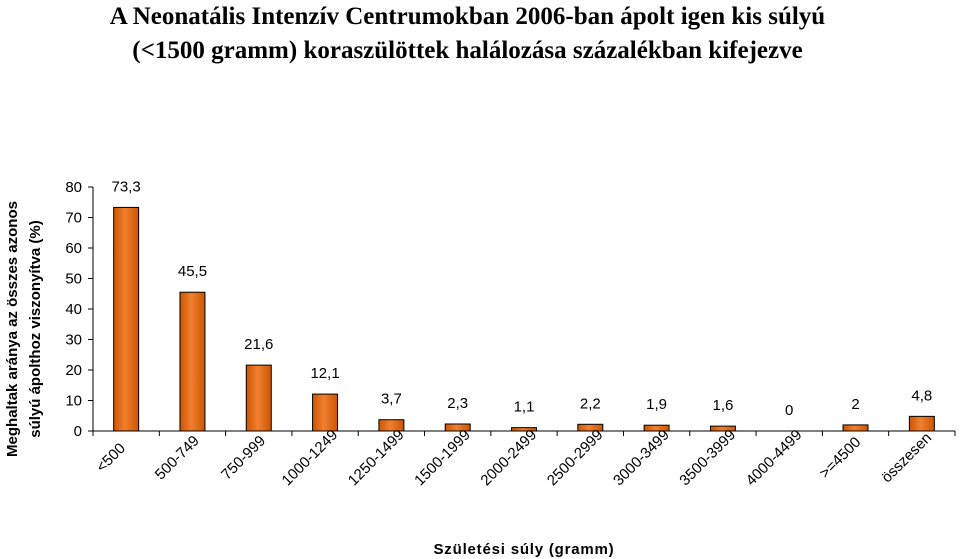 The image size is (960, 559). Describe the element at coordinates (707, 457) in the screenshot. I see `x-tick-label: 3500-3999` at that location.